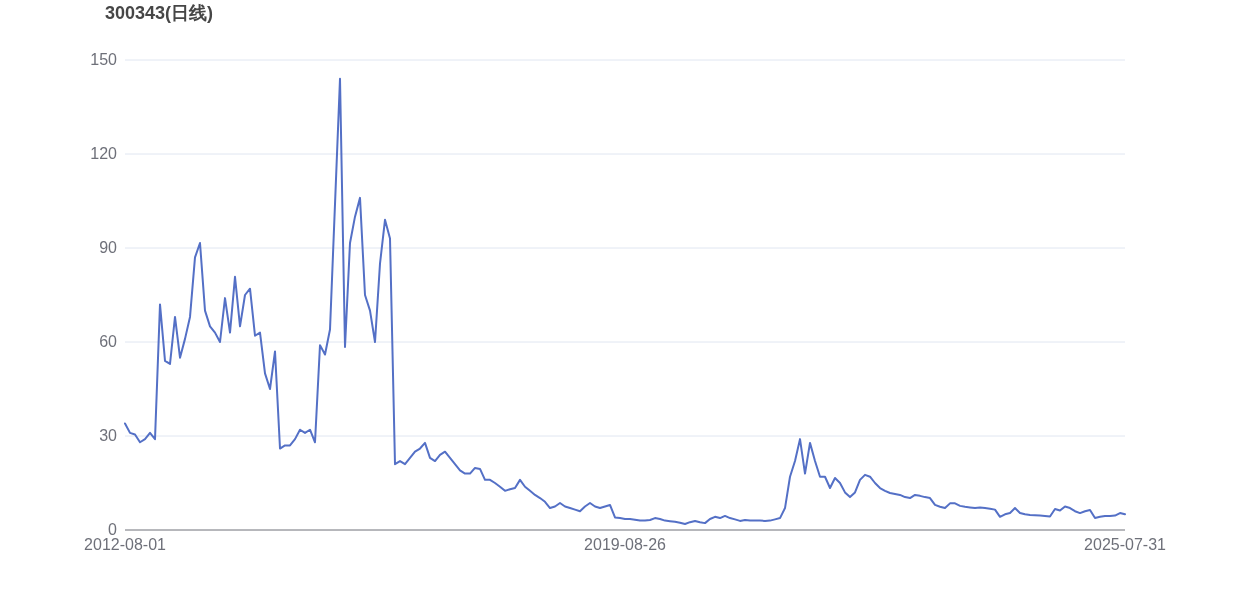  I want to click on x-tick-label: 2025-07-31, so click(1125, 544).